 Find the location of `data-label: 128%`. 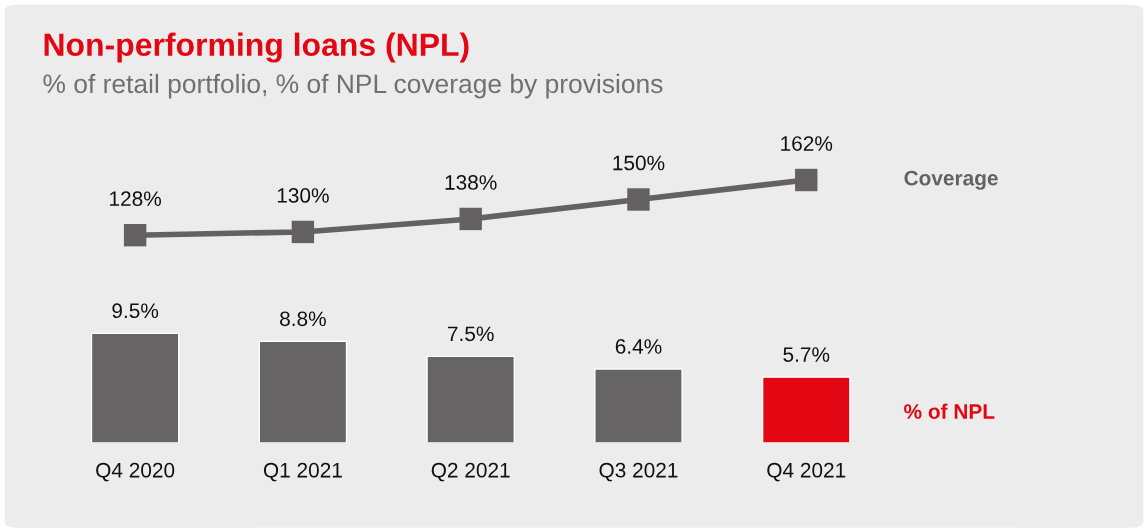

data-label: 128% is located at coordinates (136, 199).